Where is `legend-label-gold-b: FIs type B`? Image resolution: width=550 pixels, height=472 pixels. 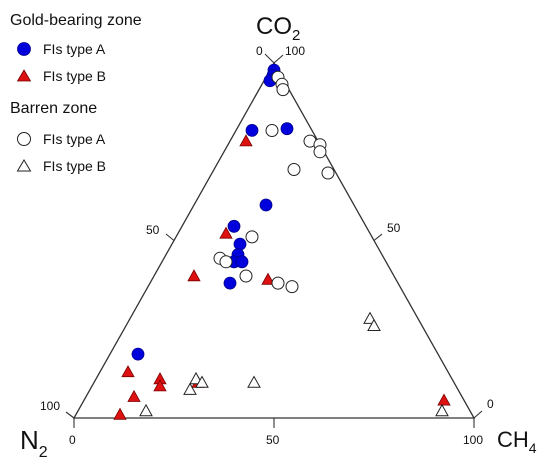
legend-label-gold-b: FIs type B is located at coordinates (74, 76).